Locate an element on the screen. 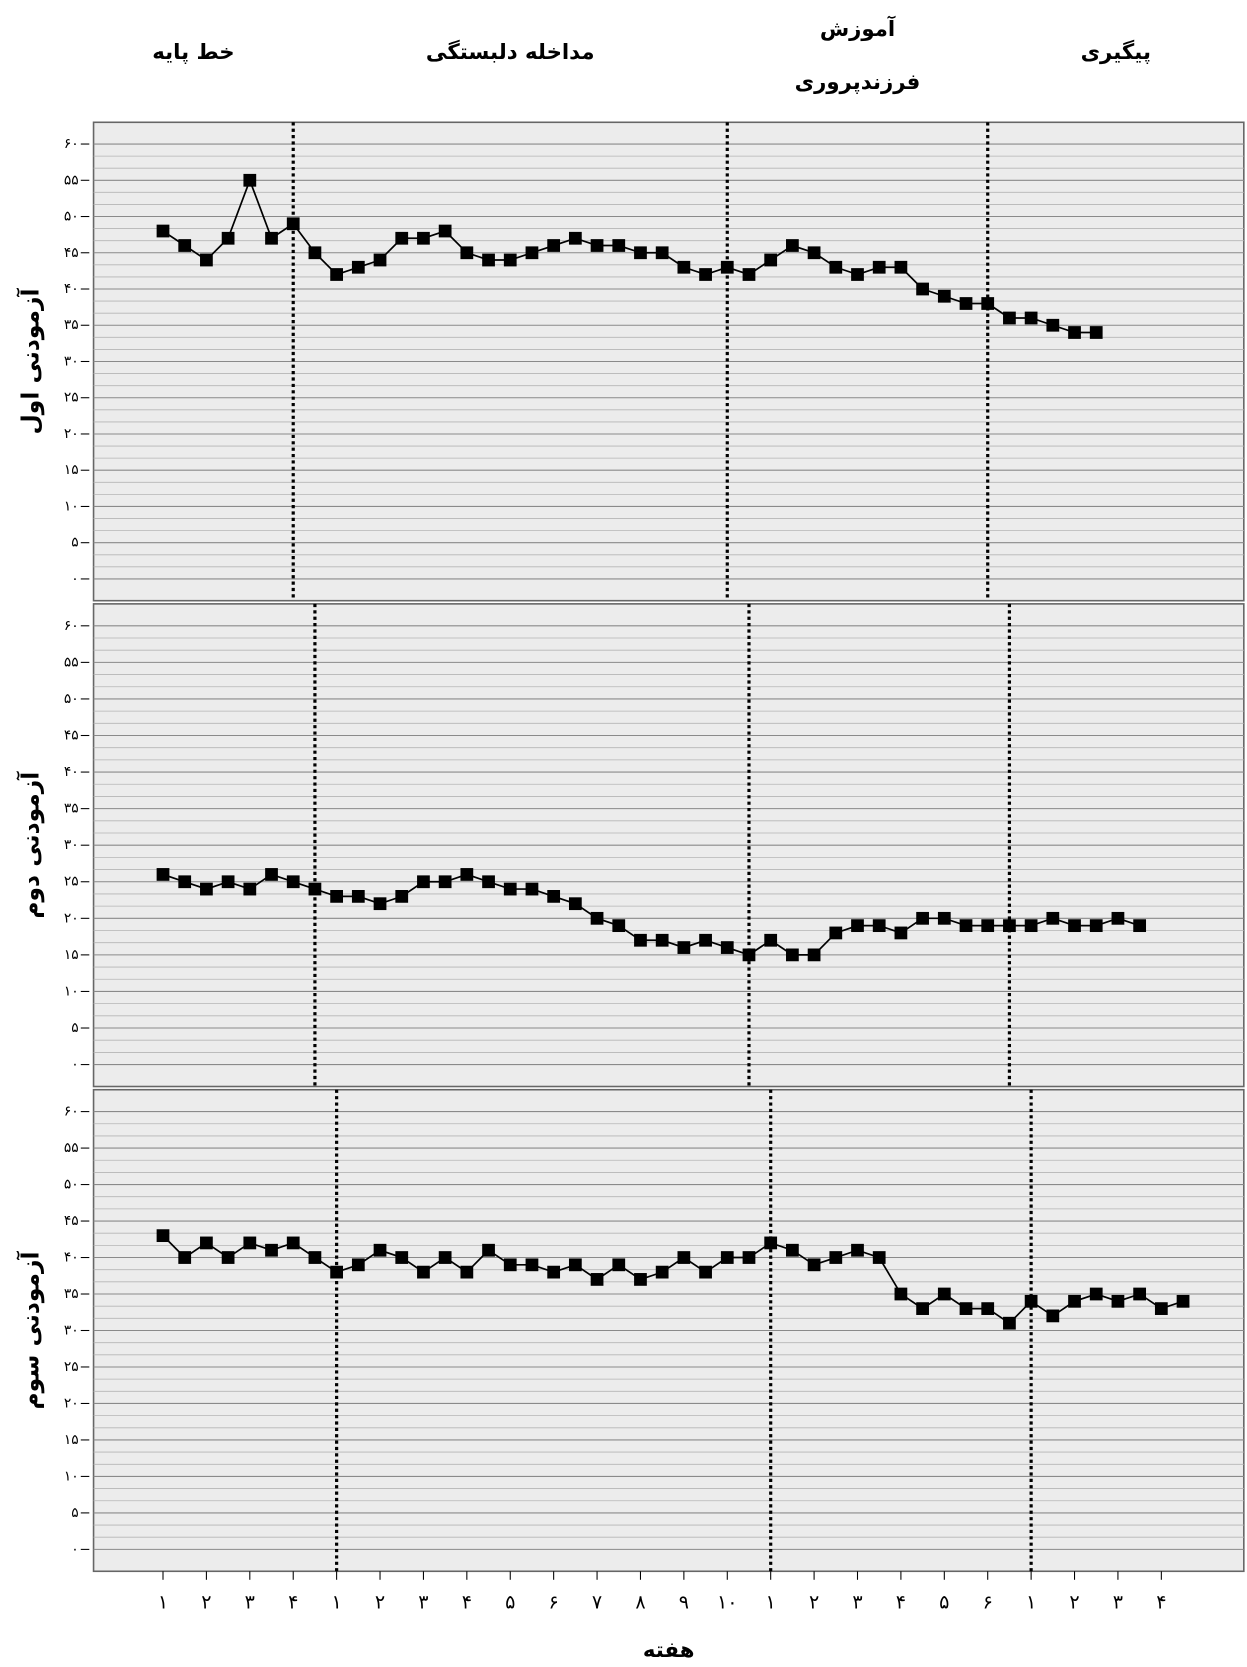  x-tick-label: ۸ is located at coordinates (640, 1602).